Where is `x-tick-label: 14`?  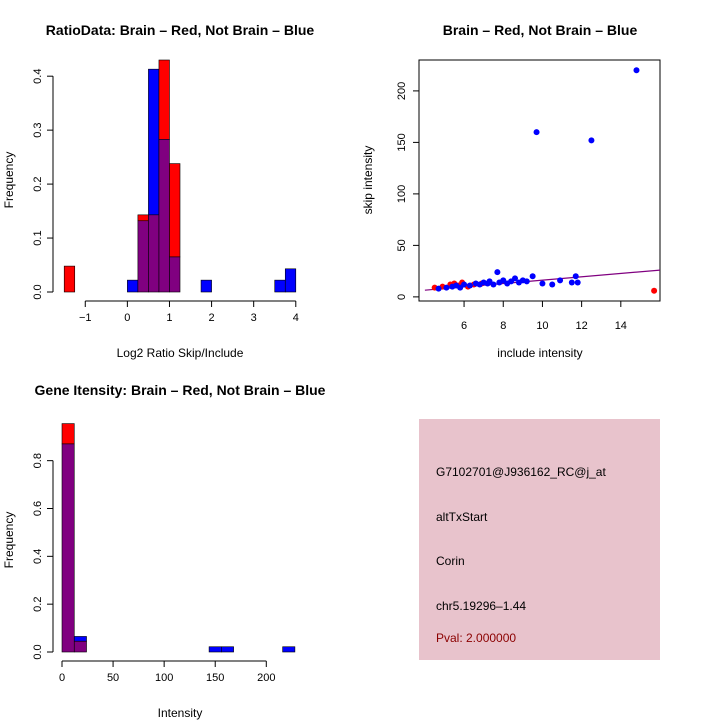 x-tick-label: 14 is located at coordinates (621, 326).